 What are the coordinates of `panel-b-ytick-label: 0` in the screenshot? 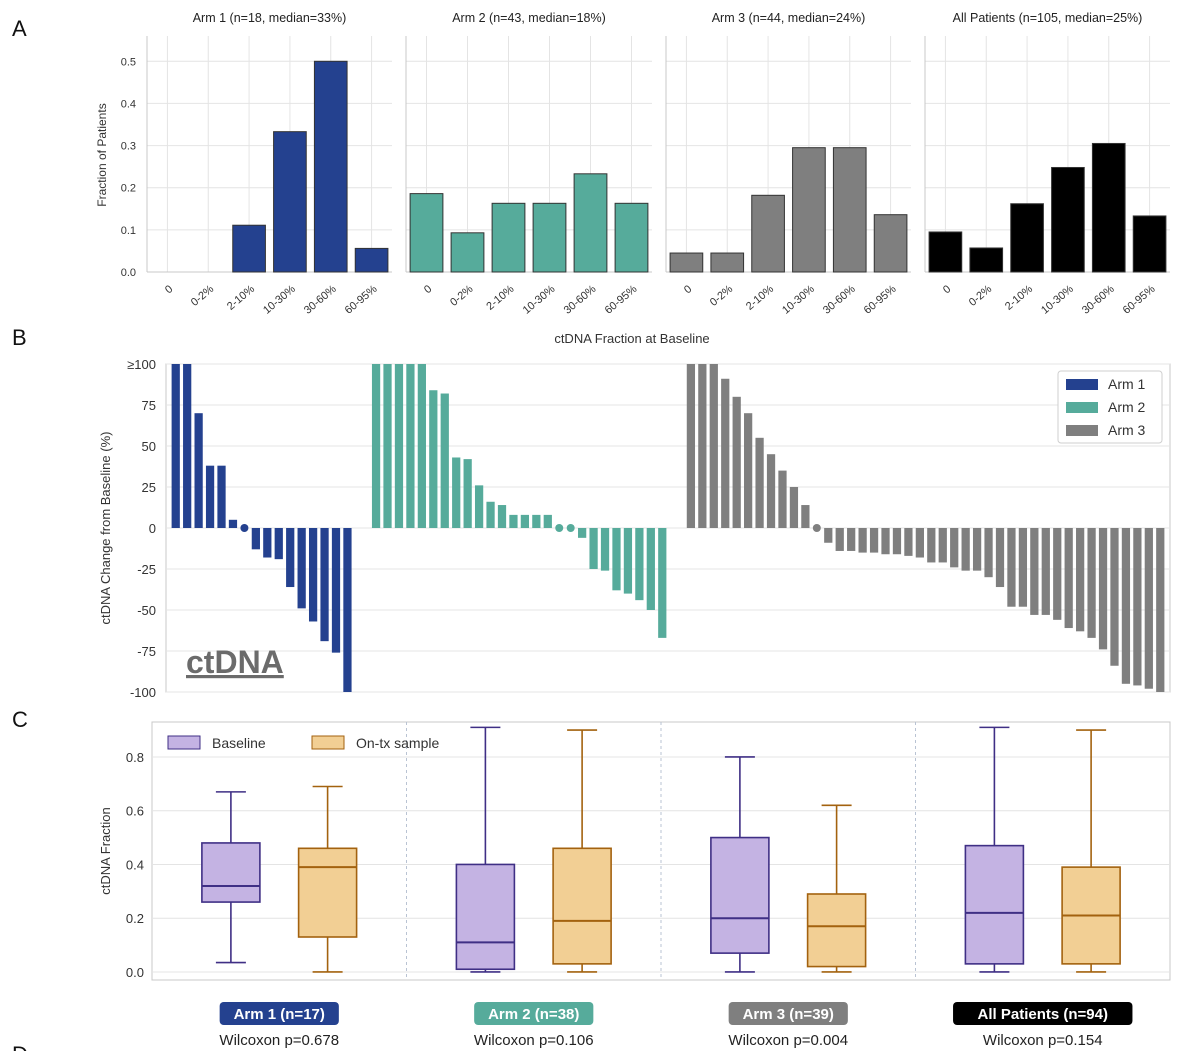 It's located at (152, 528).